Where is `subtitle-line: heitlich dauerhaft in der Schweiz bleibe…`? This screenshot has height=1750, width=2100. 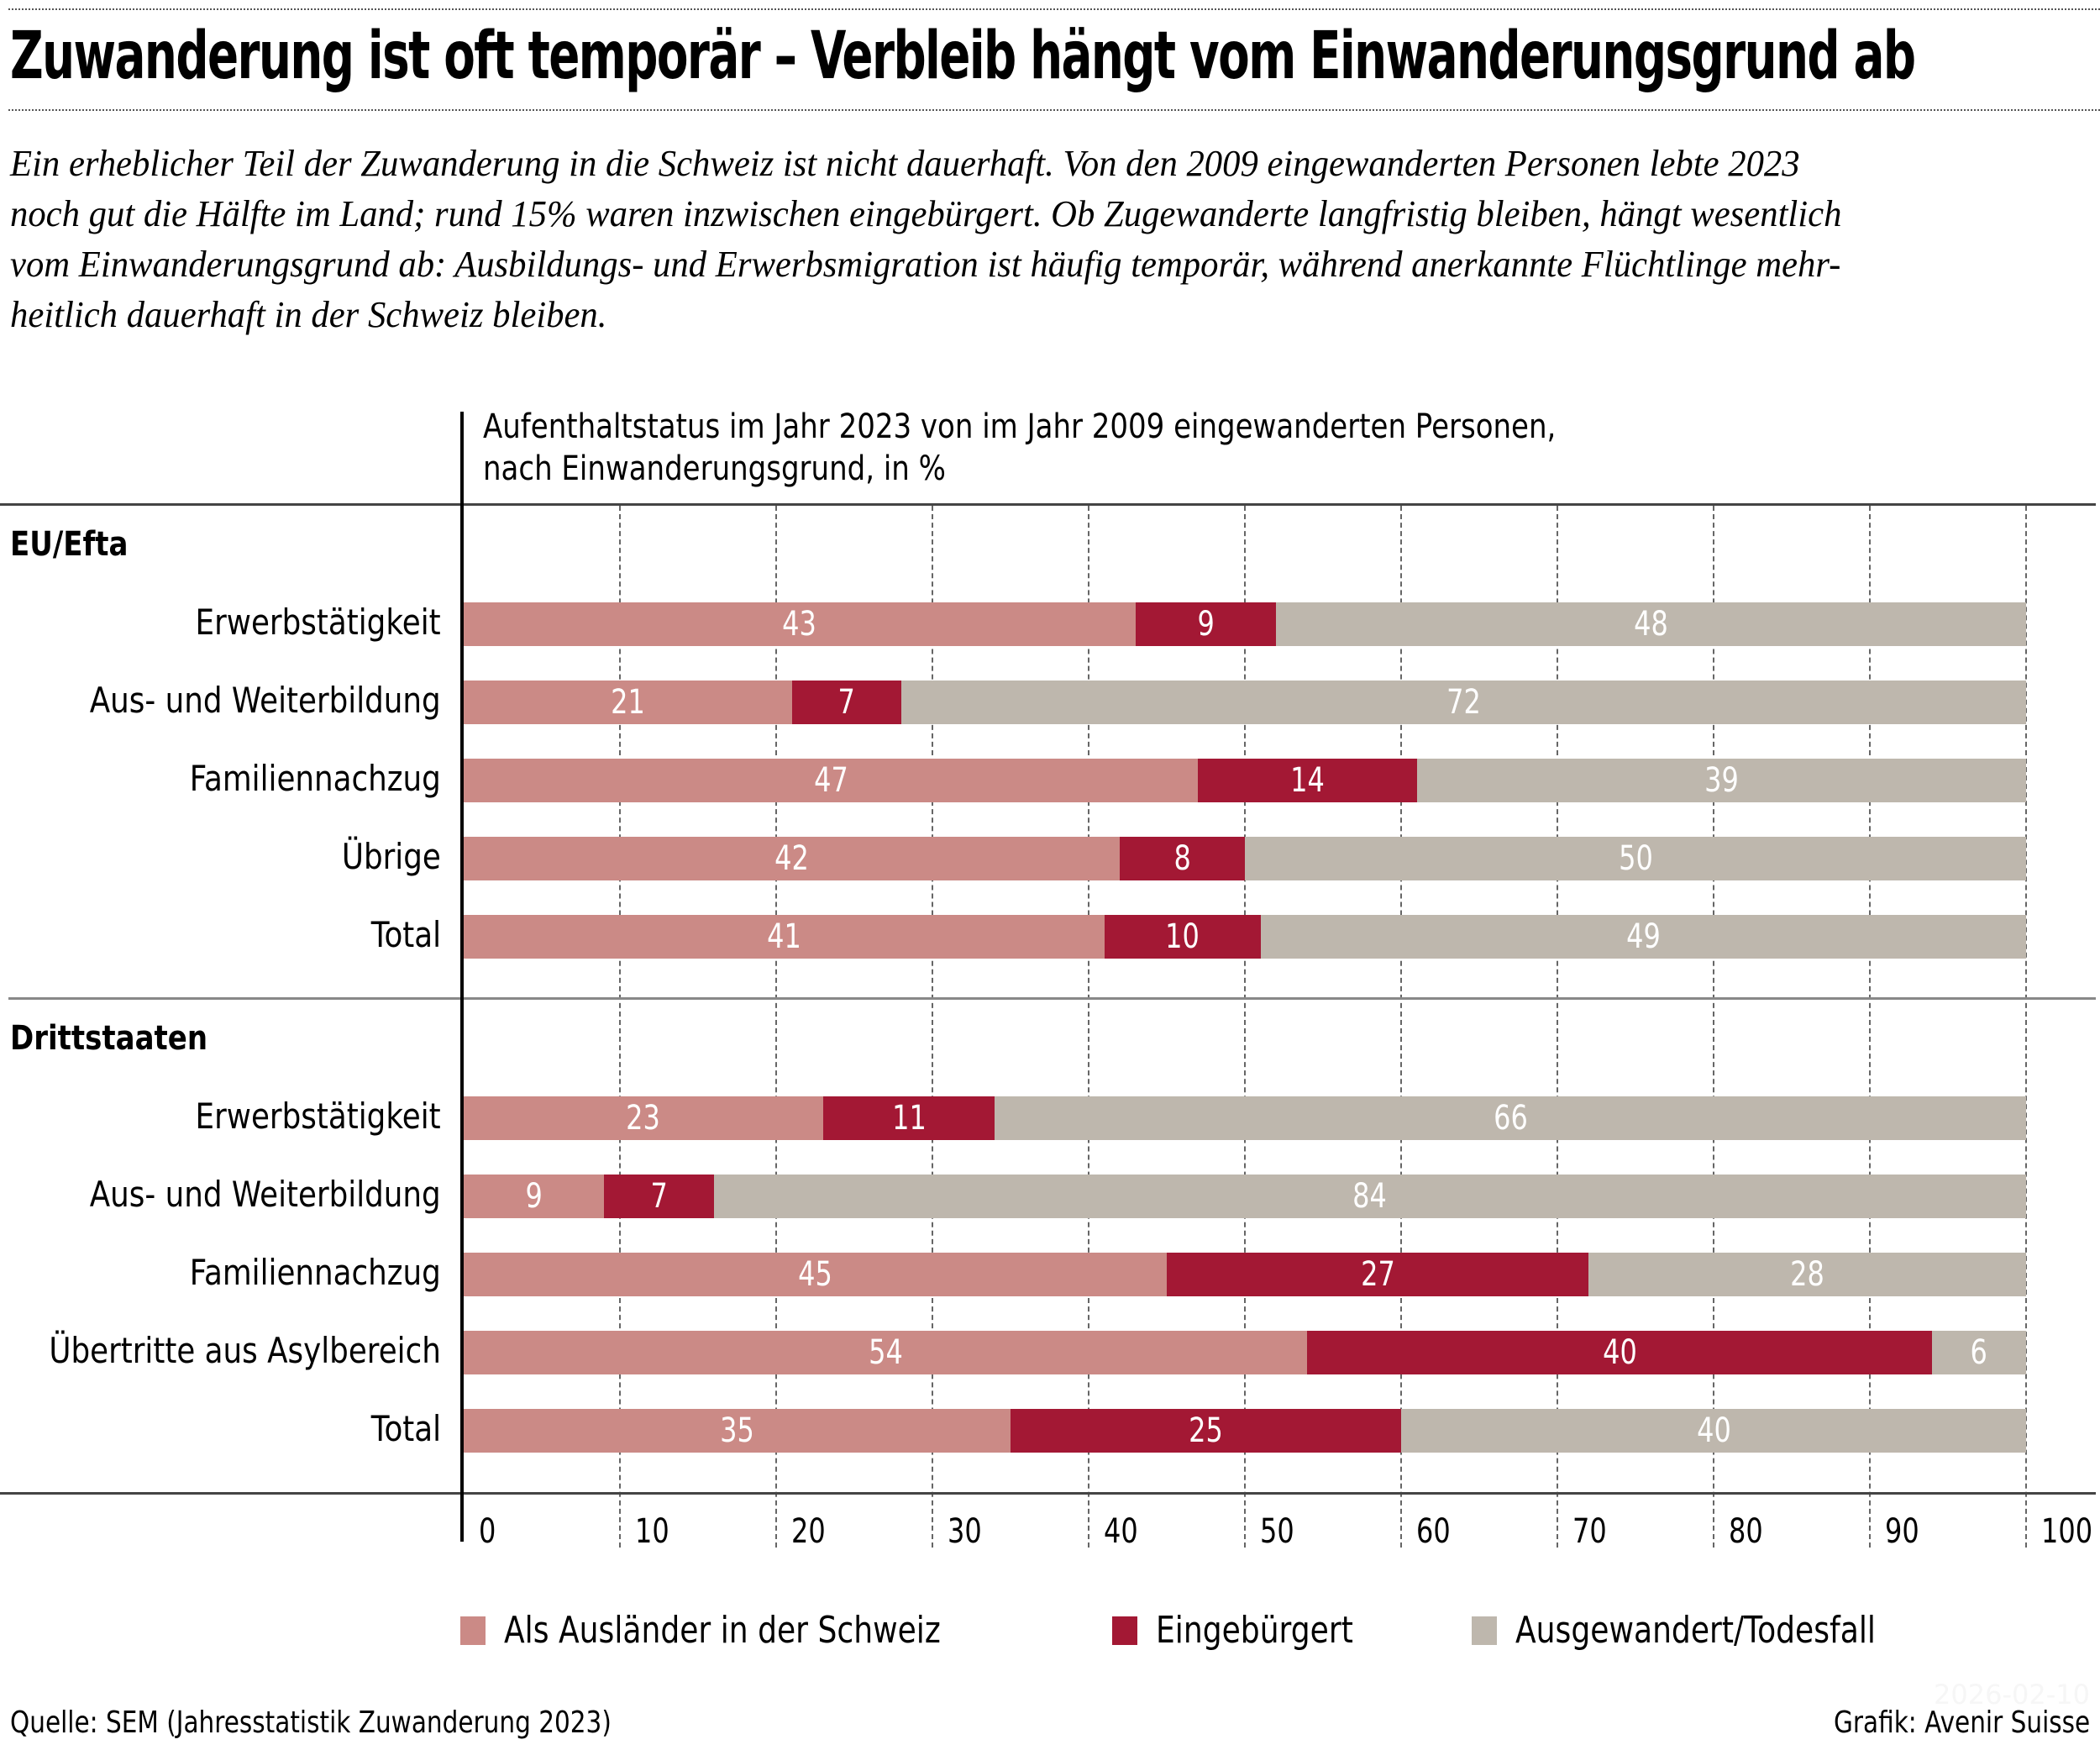
subtitle-line: heitlich dauerhaft in der Schweiz bleibe… is located at coordinates (308, 315).